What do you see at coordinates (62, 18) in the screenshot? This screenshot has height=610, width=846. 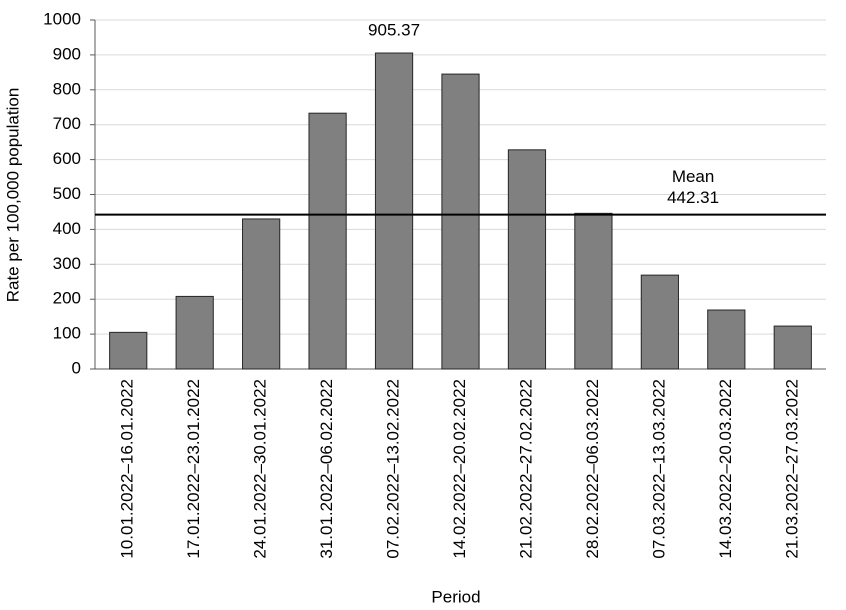 I see `y-tick-label: 1000` at bounding box center [62, 18].